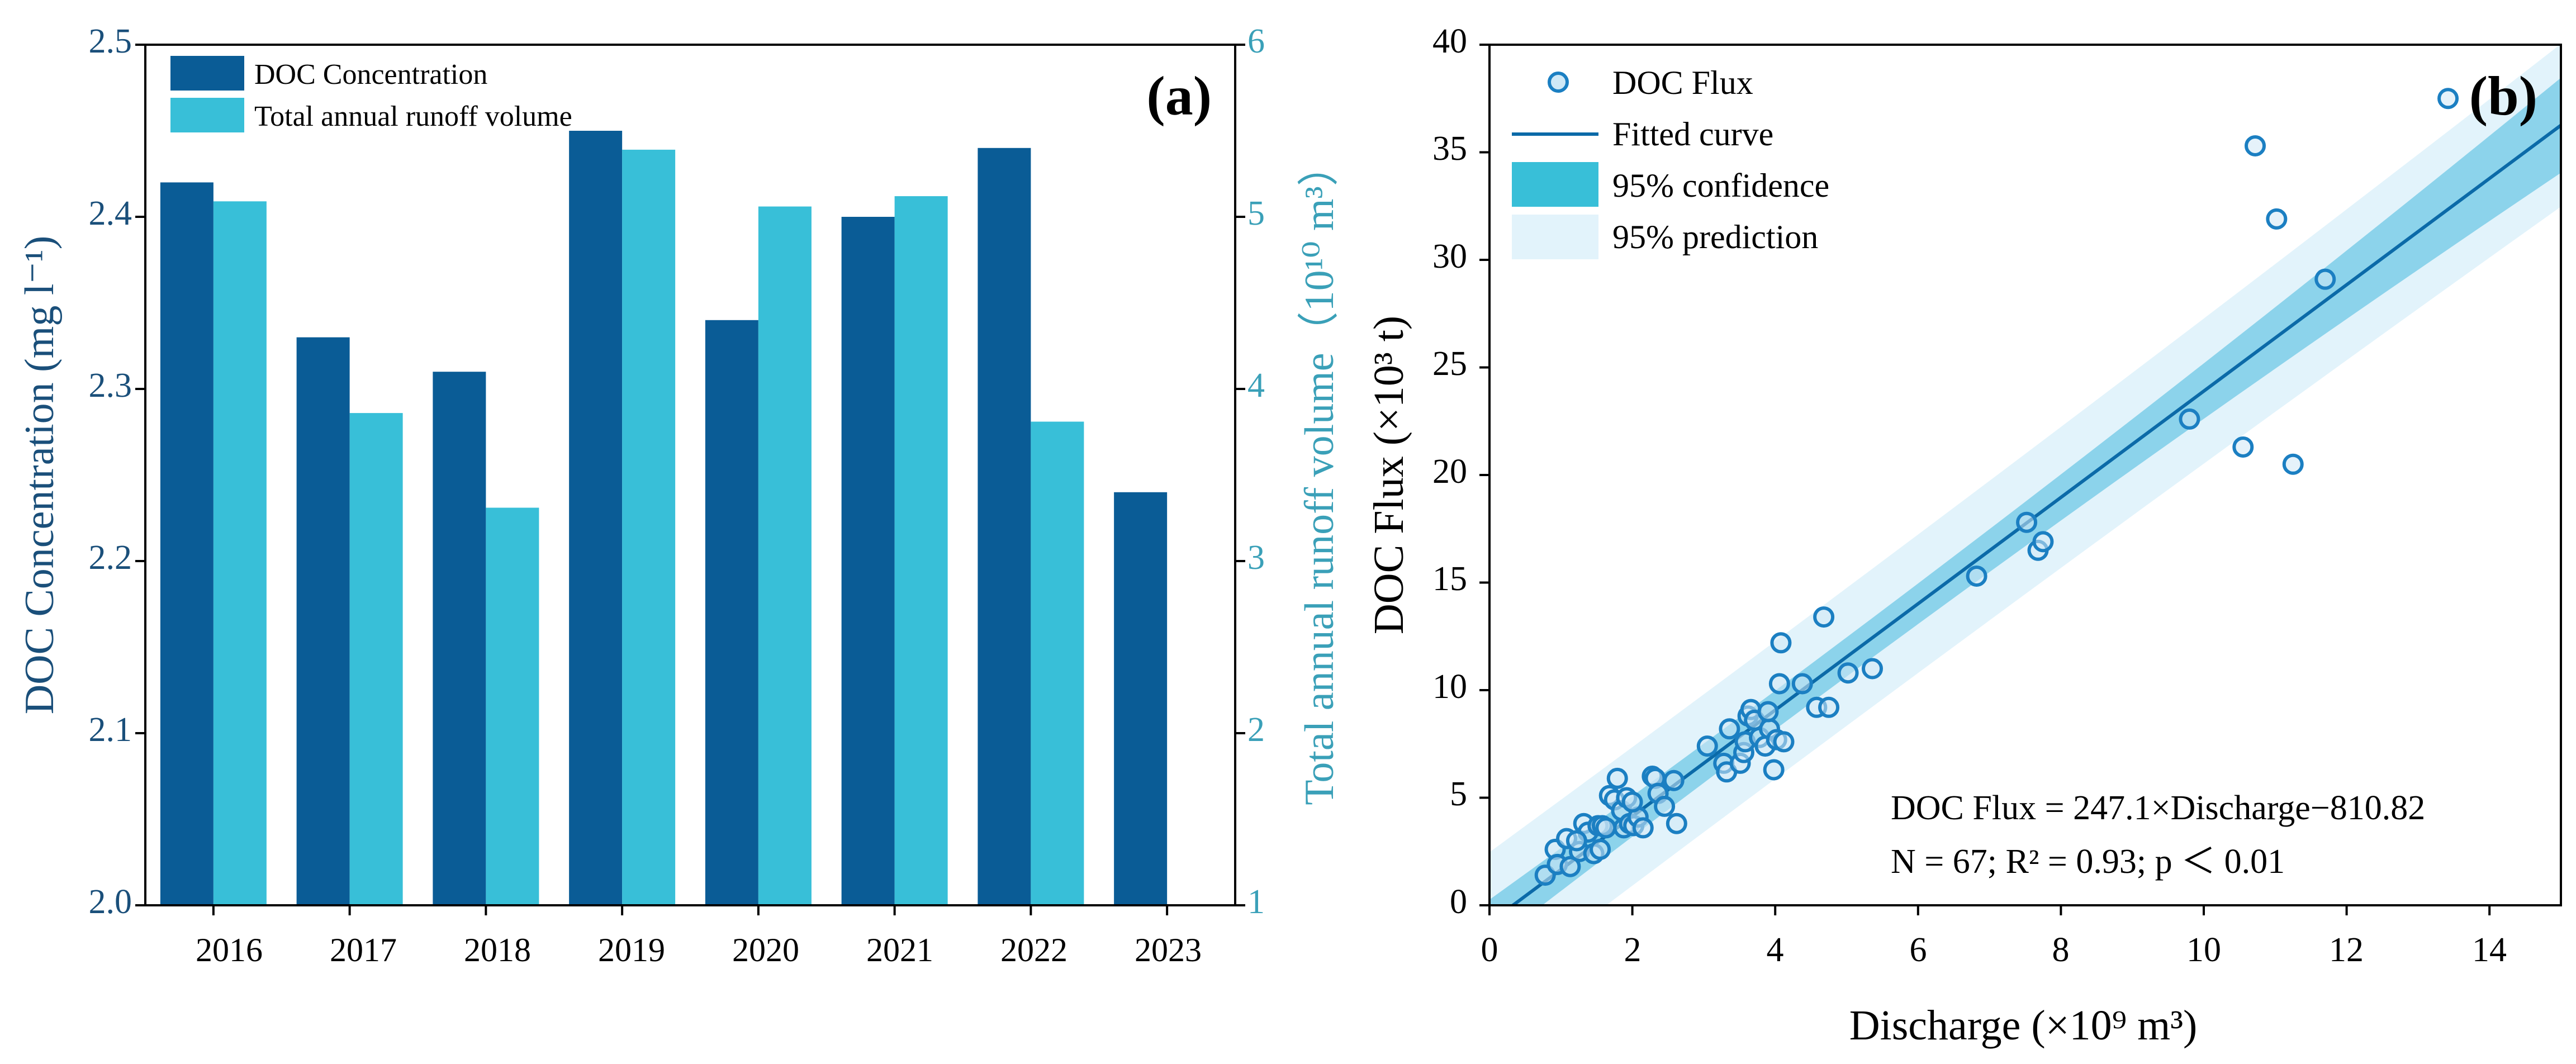  Describe the element at coordinates (1449, 41) in the screenshot. I see `y-tick-label: 40` at that location.